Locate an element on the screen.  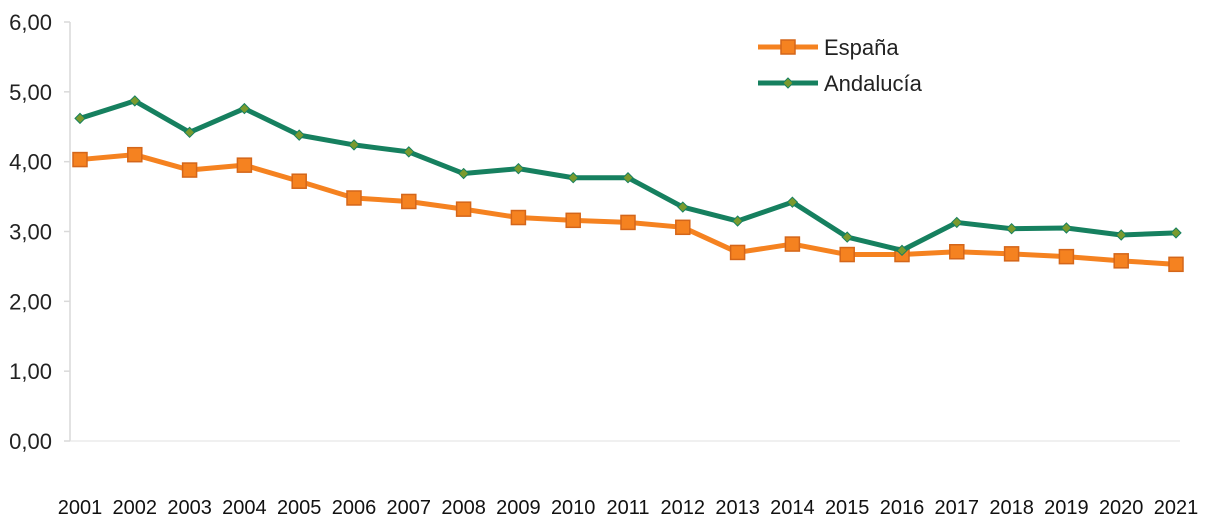
y-tick-label: 0,00 is located at coordinates (30, 441).